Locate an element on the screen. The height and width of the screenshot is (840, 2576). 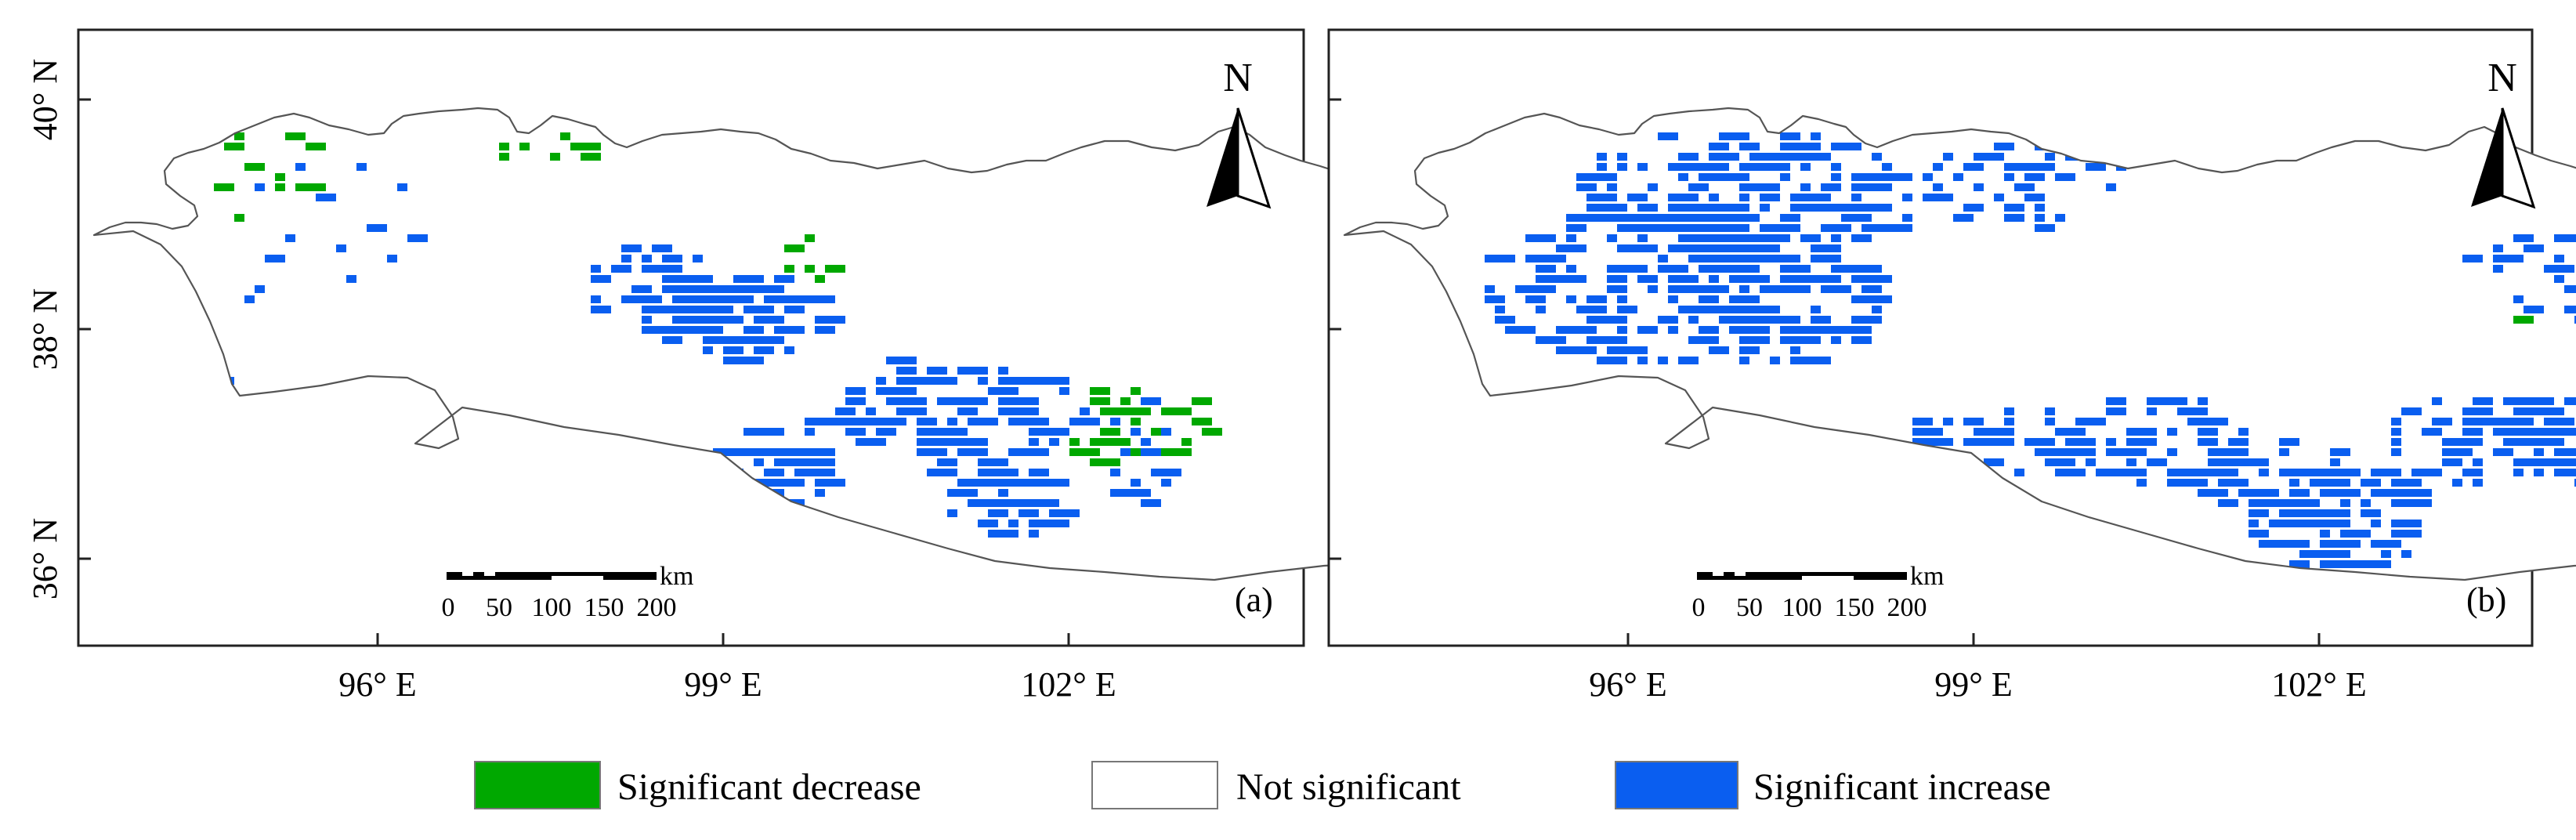
scale-unit-b: km is located at coordinates (1927, 576).